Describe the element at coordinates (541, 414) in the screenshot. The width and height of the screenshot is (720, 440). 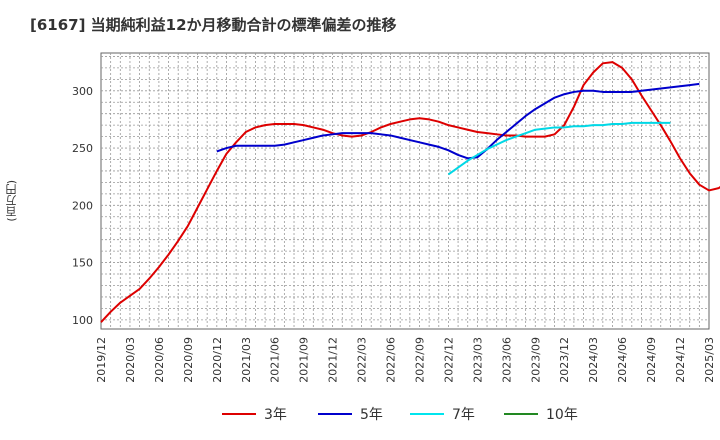
I see `legend-item-10y: 10年` at that location.